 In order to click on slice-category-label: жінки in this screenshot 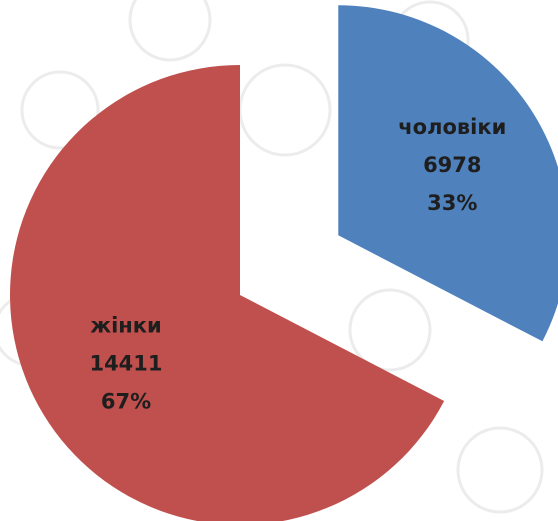, I will do `click(126, 325)`.